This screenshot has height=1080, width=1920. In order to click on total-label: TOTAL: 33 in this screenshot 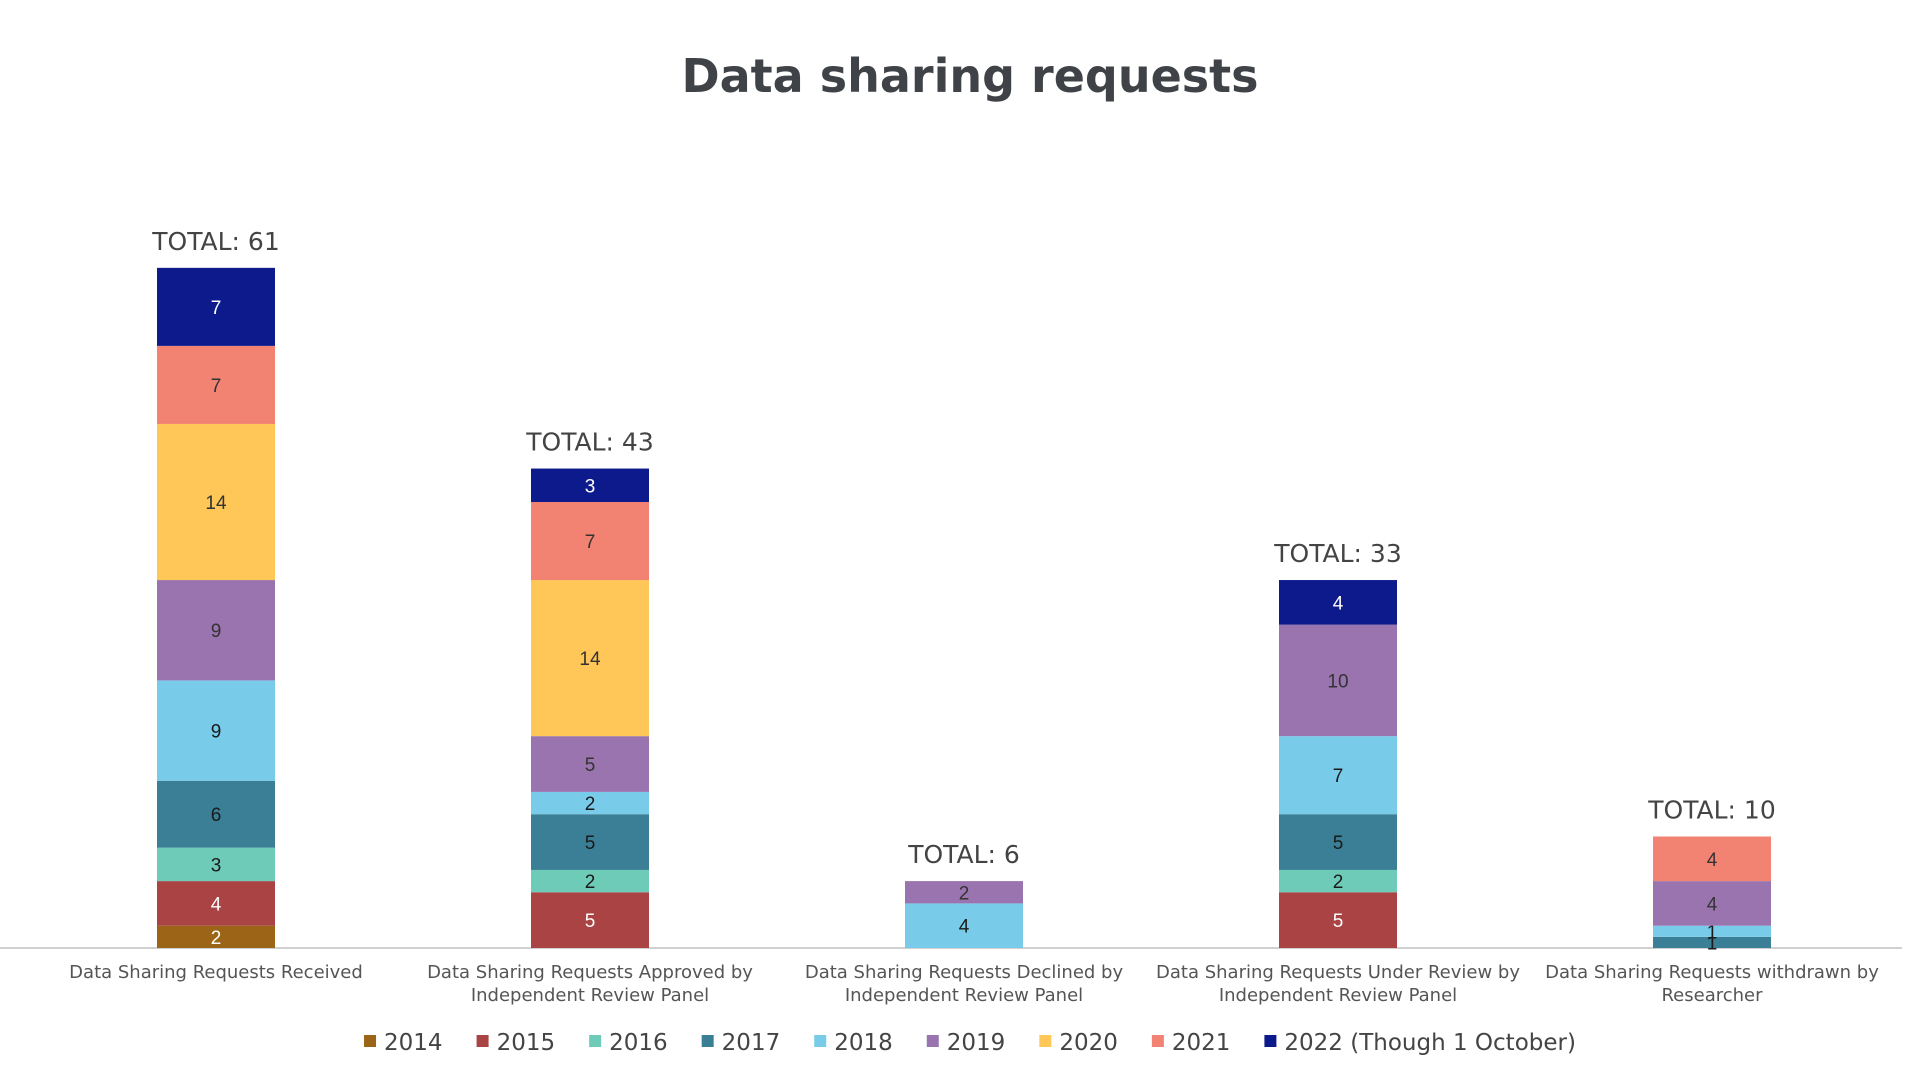, I will do `click(1337, 553)`.